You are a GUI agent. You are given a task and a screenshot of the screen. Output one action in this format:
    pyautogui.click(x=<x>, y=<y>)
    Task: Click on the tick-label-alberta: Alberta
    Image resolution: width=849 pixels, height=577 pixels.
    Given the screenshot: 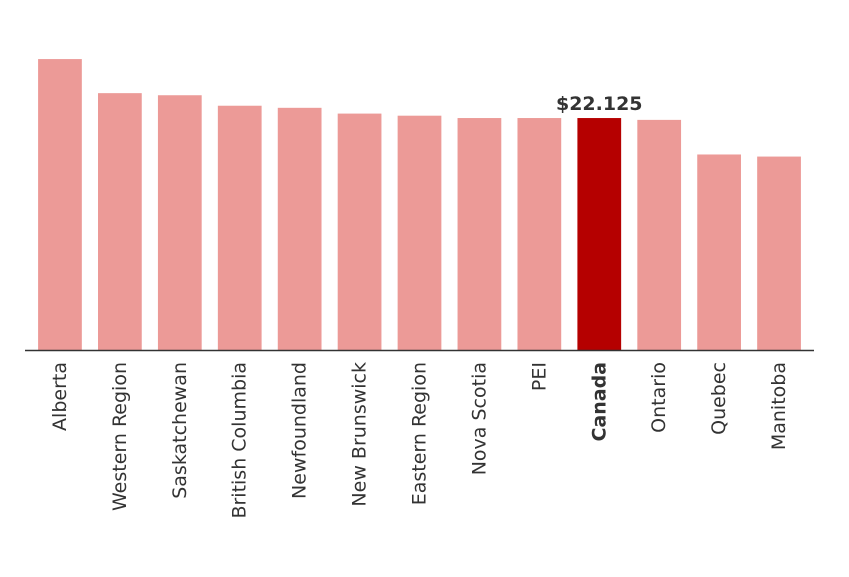 What is the action you would take?
    pyautogui.click(x=60, y=396)
    